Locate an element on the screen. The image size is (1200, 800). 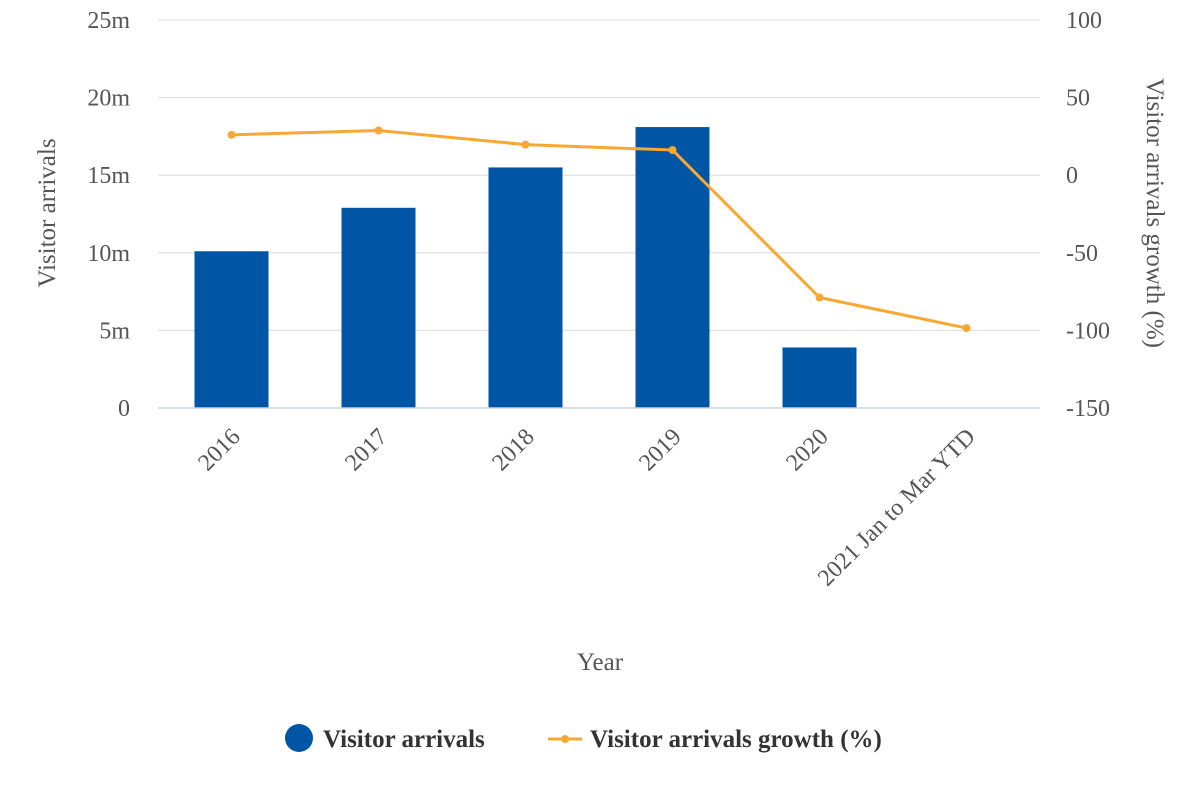
legend-label-line: Visitor arrivals growth (%) is located at coordinates (736, 739).